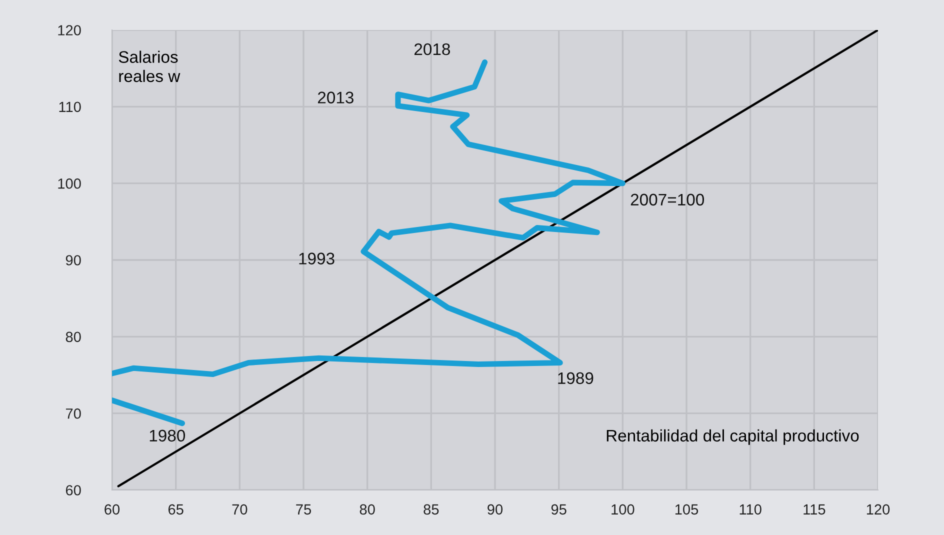 The image size is (944, 535). What do you see at coordinates (240, 509) in the screenshot?
I see `x-tick-label: 70` at bounding box center [240, 509].